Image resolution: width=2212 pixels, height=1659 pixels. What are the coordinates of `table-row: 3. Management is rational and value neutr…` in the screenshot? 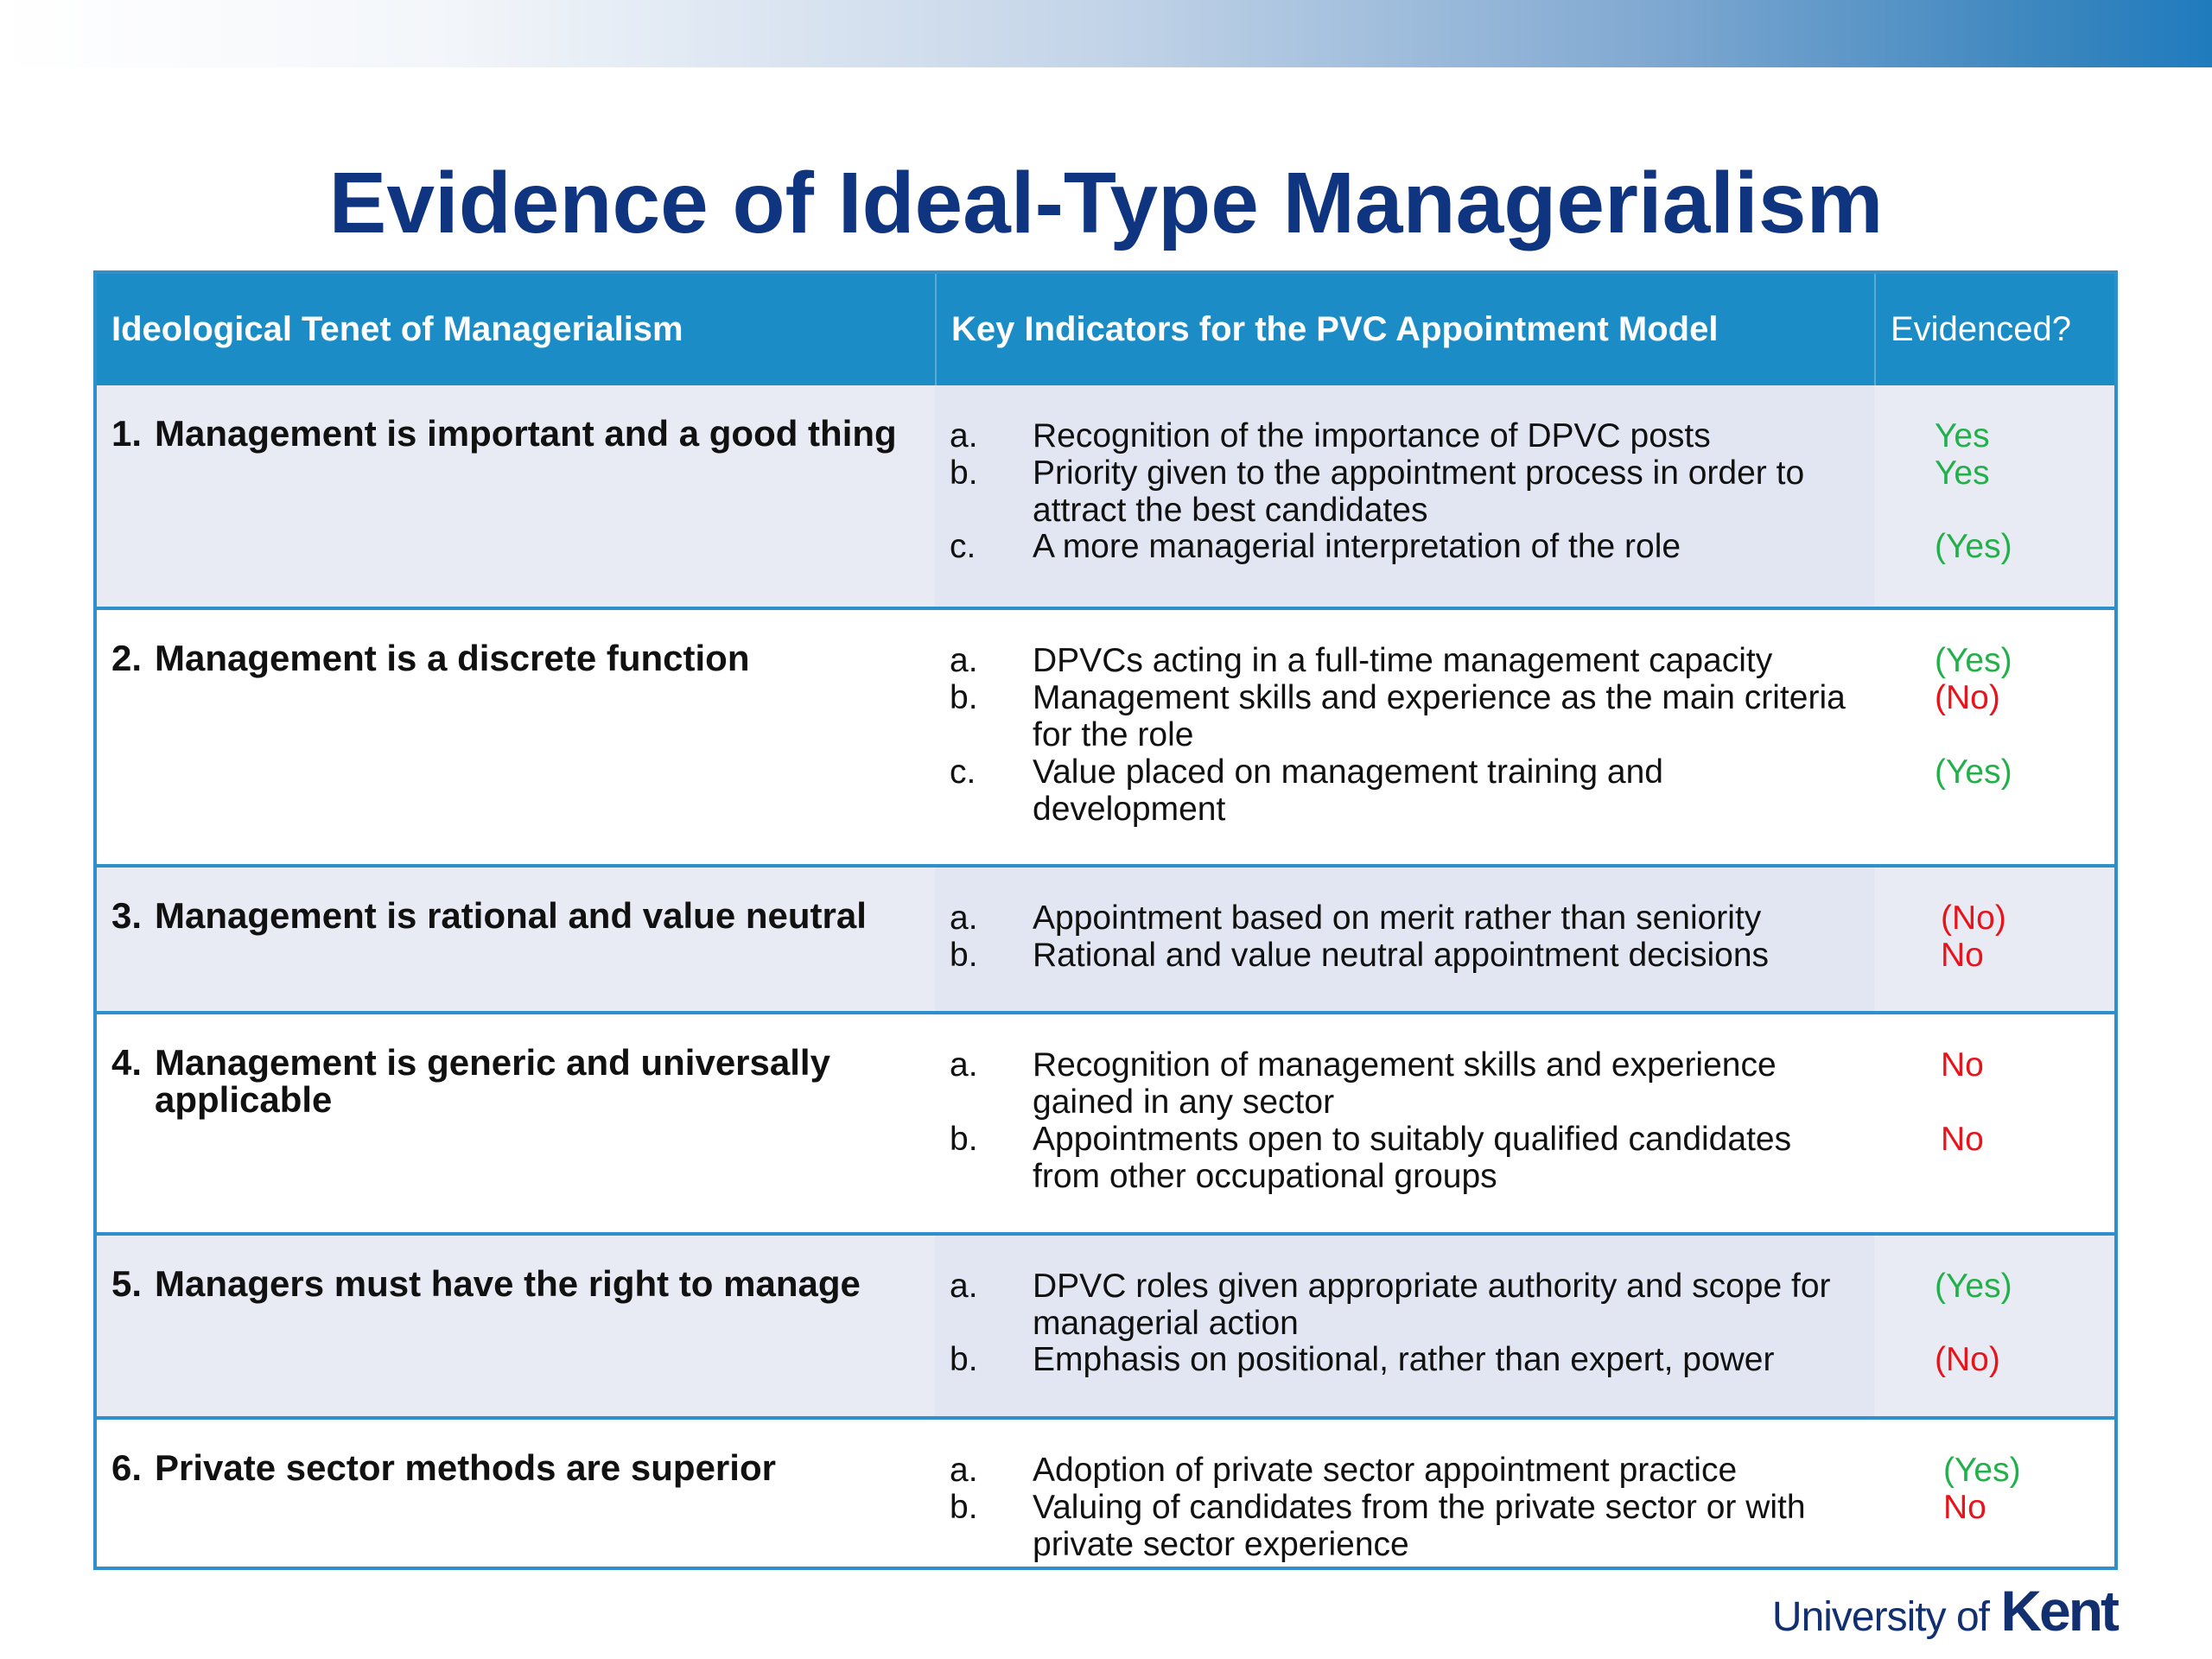 It's located at (1105, 937).